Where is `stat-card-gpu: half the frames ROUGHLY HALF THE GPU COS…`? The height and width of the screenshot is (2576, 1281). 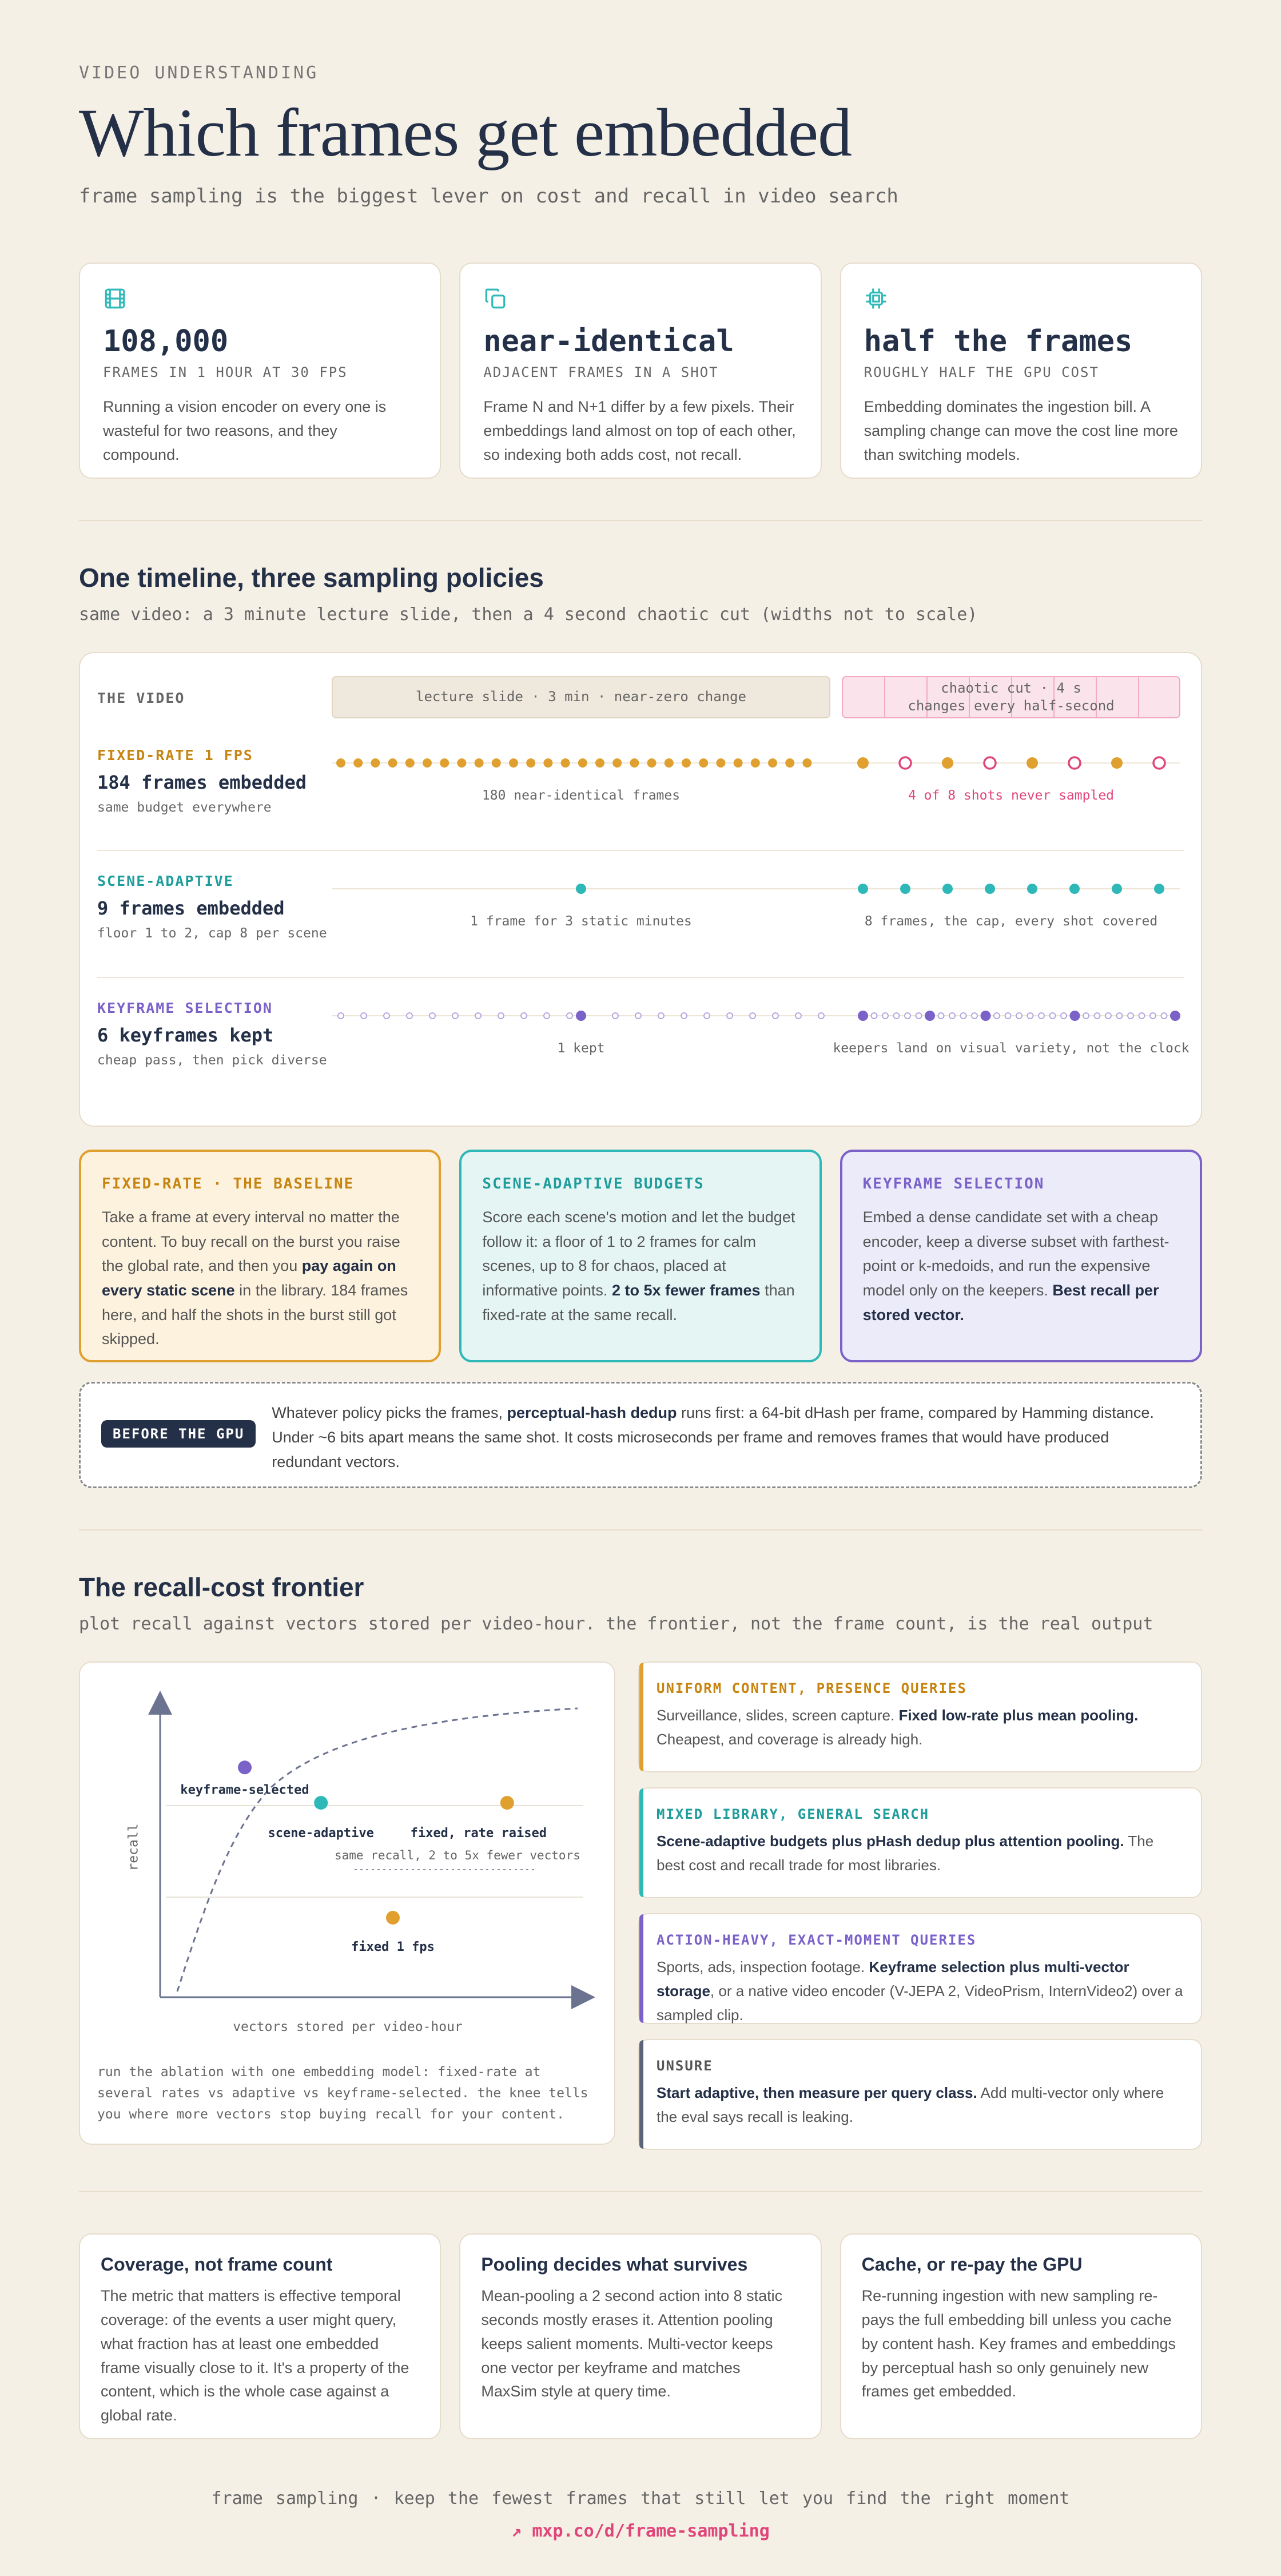
stat-card-gpu: half the frames ROUGHLY HALF THE GPU COS… is located at coordinates (1021, 371).